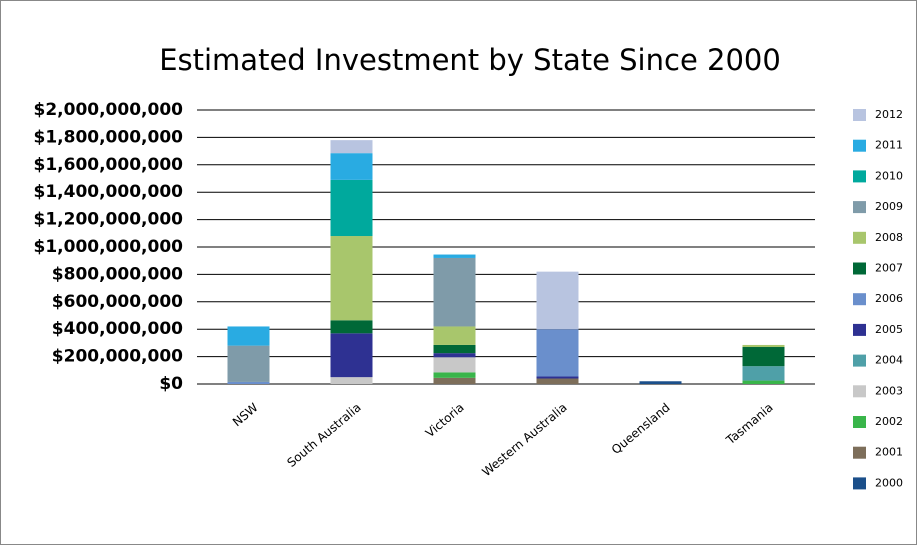  I want to click on legend-label: 2002, so click(889, 421).